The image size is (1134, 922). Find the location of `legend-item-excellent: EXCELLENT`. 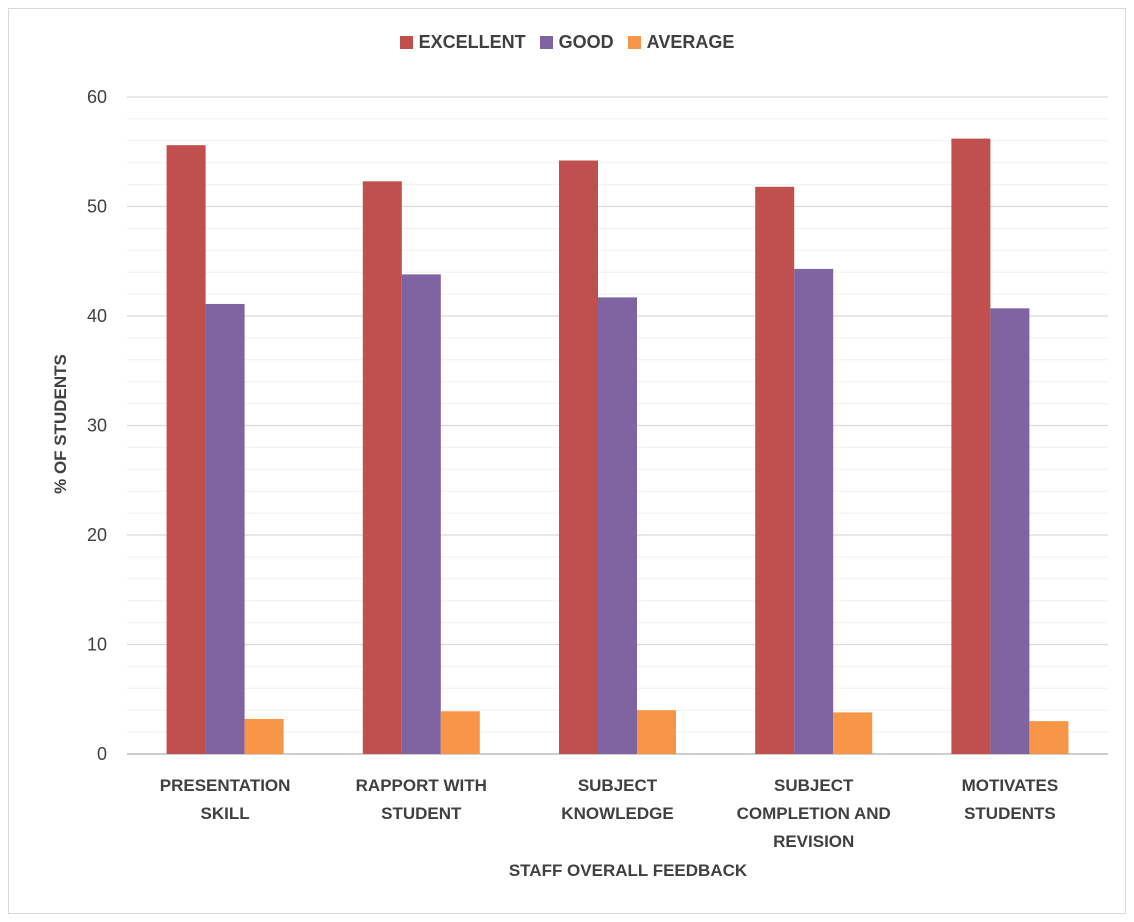

legend-item-excellent: EXCELLENT is located at coordinates (462, 42).